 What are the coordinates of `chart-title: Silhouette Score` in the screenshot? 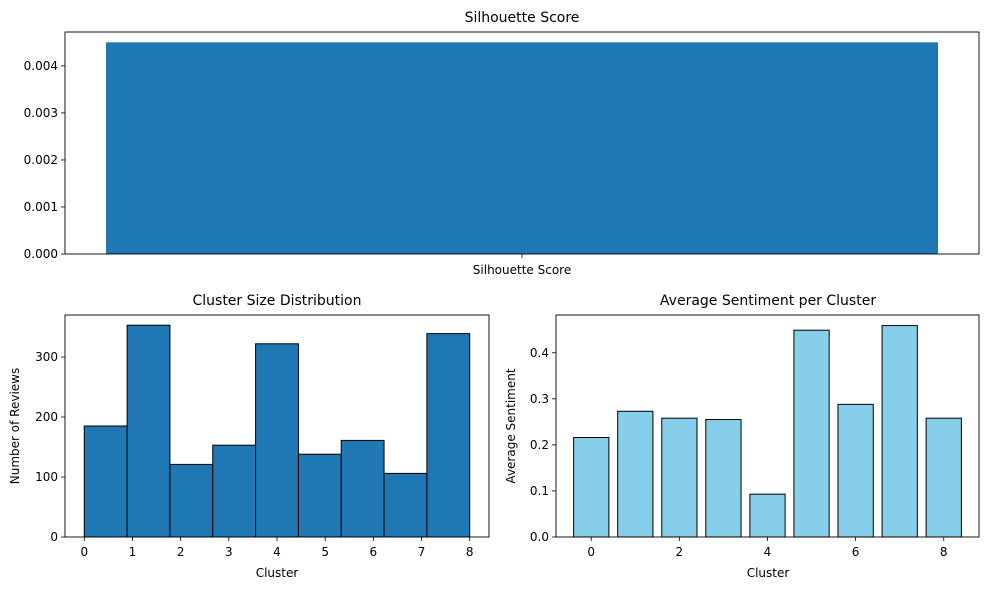 It's located at (522, 18).